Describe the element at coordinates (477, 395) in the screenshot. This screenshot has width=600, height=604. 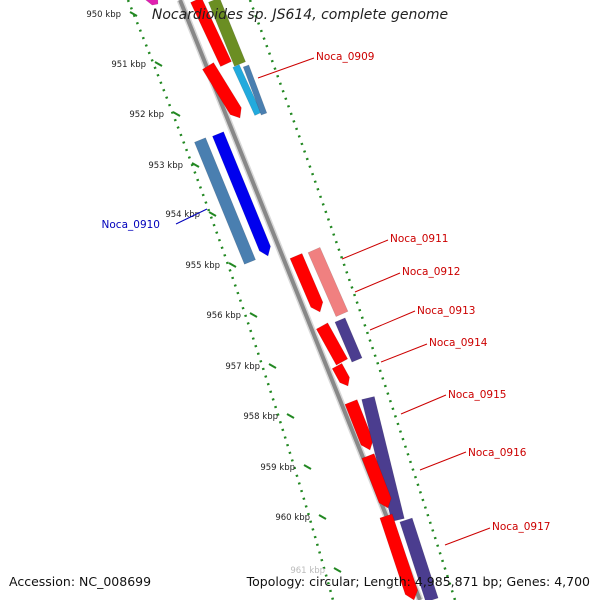
I see `gene-label: Noca_0915` at that location.